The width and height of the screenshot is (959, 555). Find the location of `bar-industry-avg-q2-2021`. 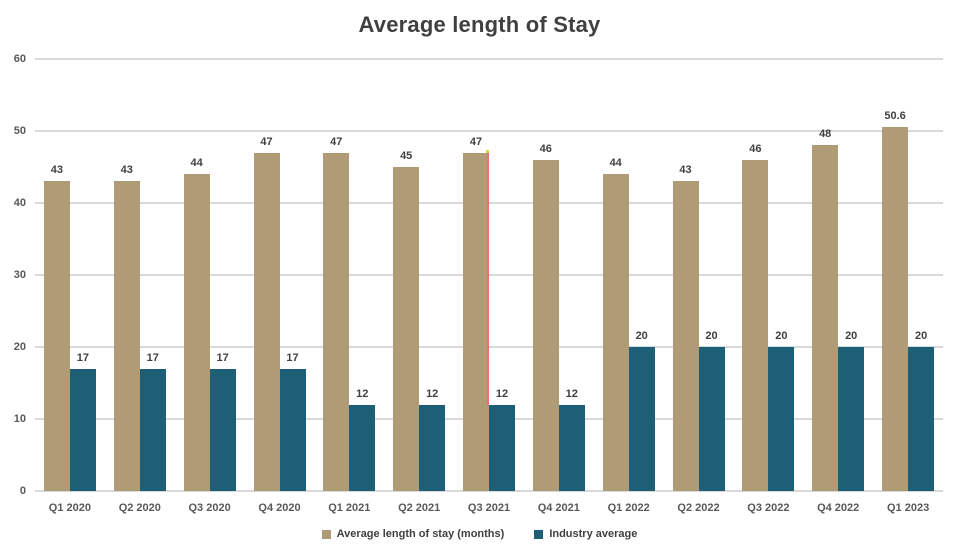

bar-industry-avg-q2-2021 is located at coordinates (432, 447).